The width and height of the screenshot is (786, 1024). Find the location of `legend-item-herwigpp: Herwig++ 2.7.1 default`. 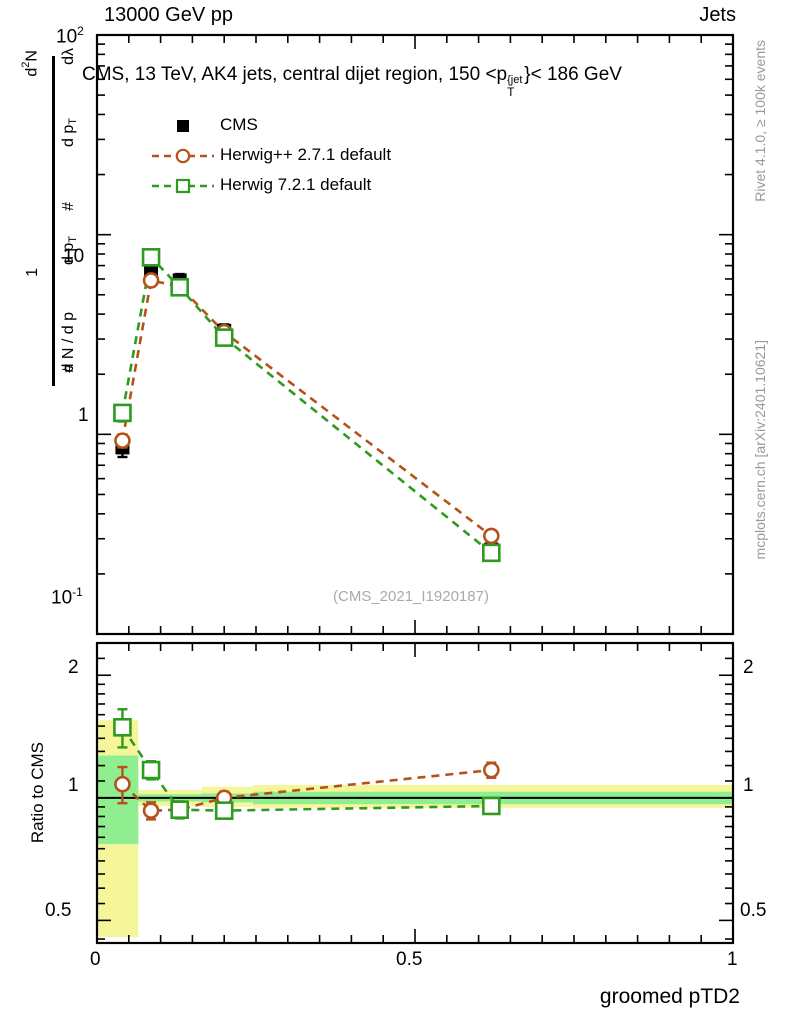

legend-item-herwigpp: Herwig++ 2.7.1 default is located at coordinates (270, 155).